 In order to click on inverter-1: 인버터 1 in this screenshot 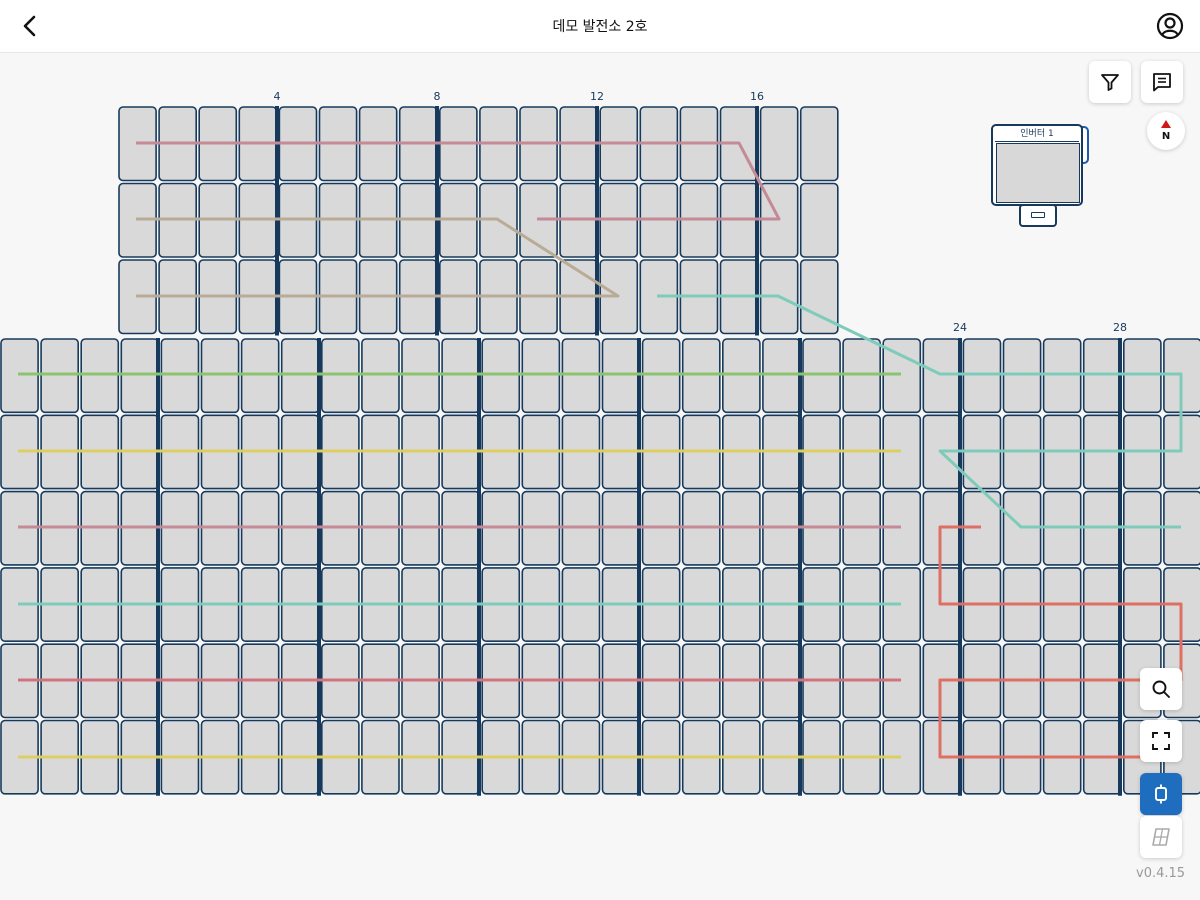, I will do `click(1040, 175)`.